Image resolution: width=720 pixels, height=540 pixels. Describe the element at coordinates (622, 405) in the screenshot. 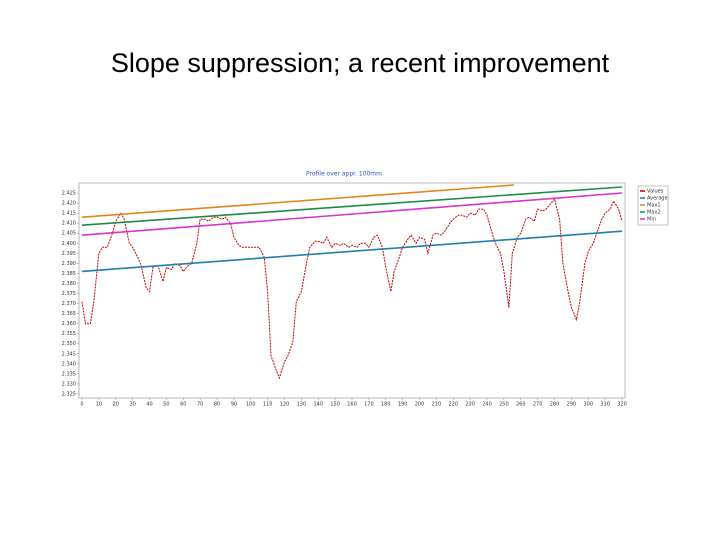

I see `x-tick-label: 320` at that location.